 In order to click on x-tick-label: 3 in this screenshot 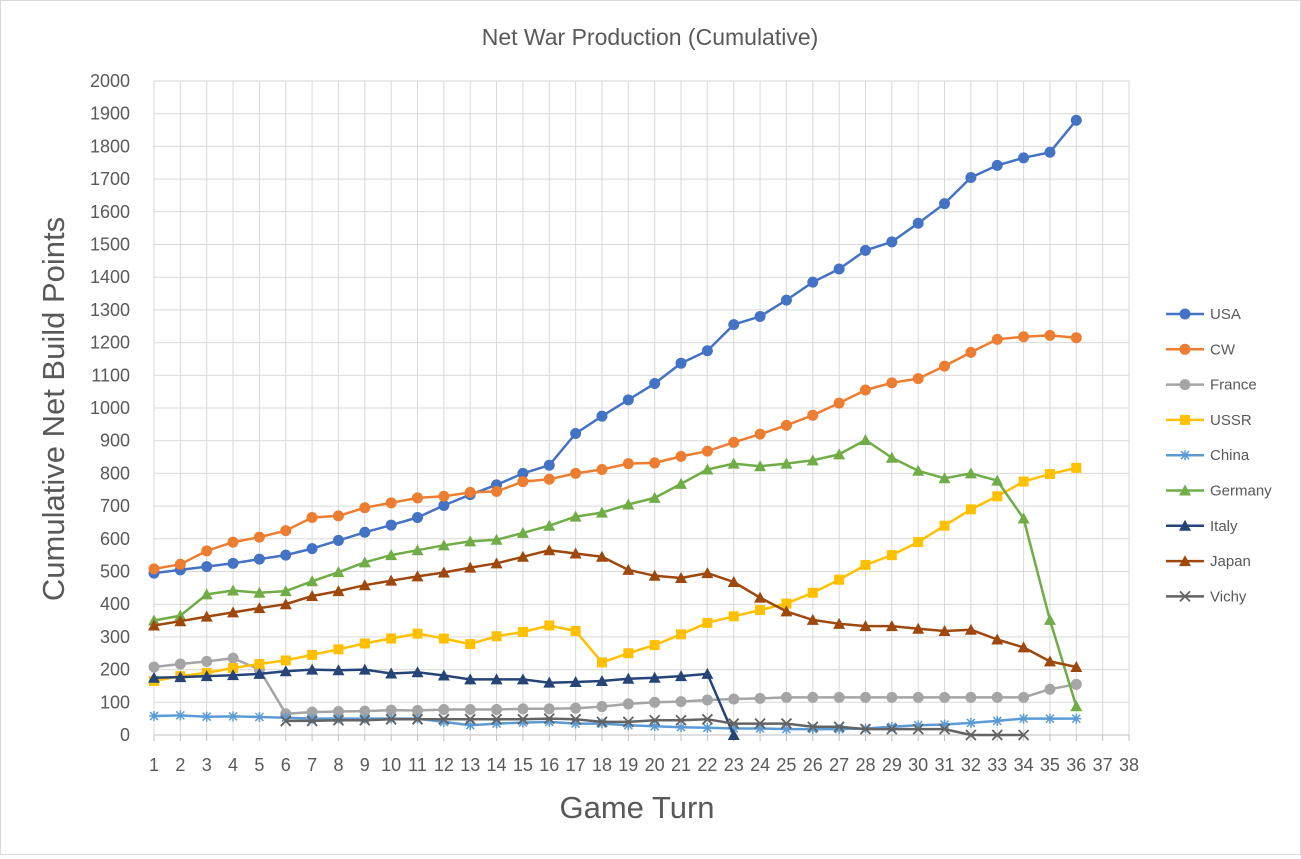, I will do `click(207, 765)`.